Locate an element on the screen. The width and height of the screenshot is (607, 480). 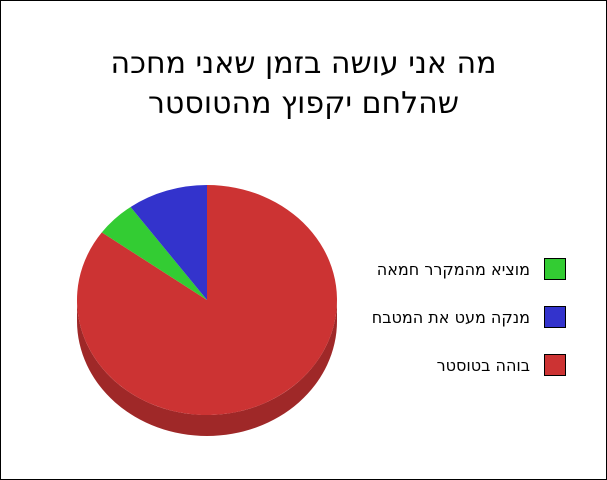
legend-item-2: מנקה מעט את המטבח is located at coordinates (448, 317).